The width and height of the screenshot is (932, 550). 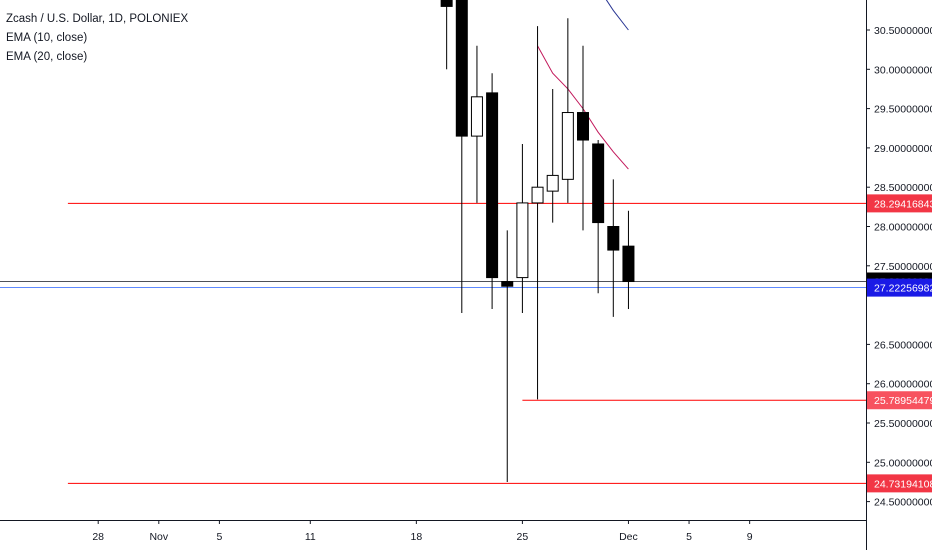 I want to click on time-tick-label: 11, so click(x=310, y=537).